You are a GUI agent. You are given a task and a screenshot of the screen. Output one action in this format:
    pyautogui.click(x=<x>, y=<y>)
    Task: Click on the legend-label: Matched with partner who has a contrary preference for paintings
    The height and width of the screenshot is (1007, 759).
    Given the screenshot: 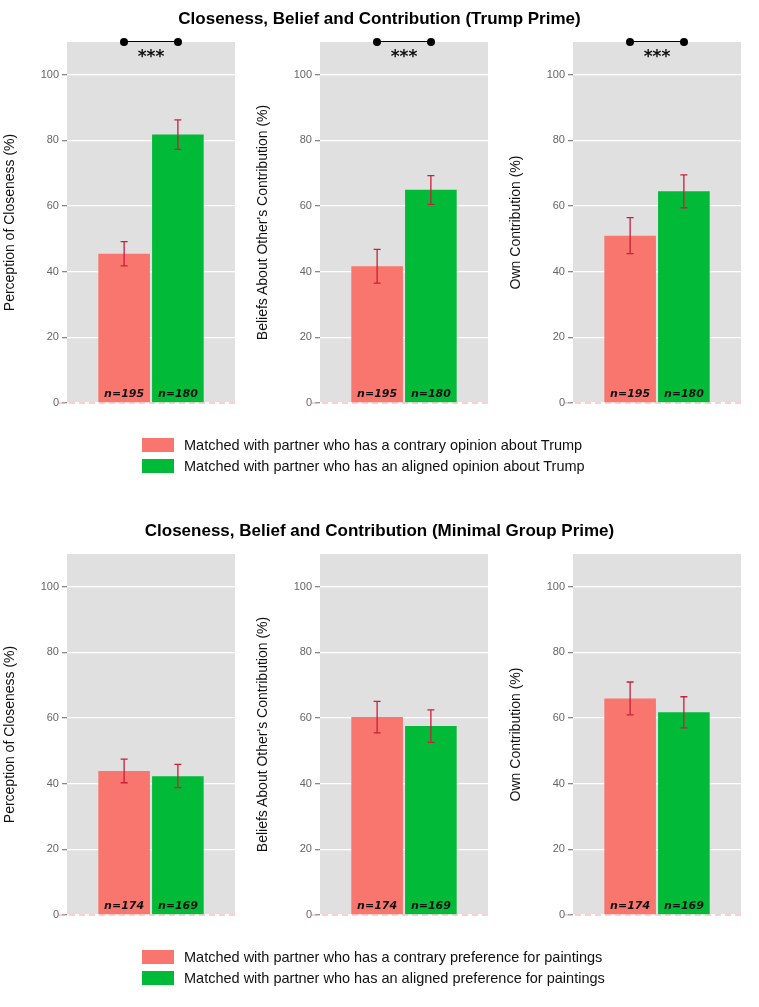 What is the action you would take?
    pyautogui.click(x=393, y=956)
    